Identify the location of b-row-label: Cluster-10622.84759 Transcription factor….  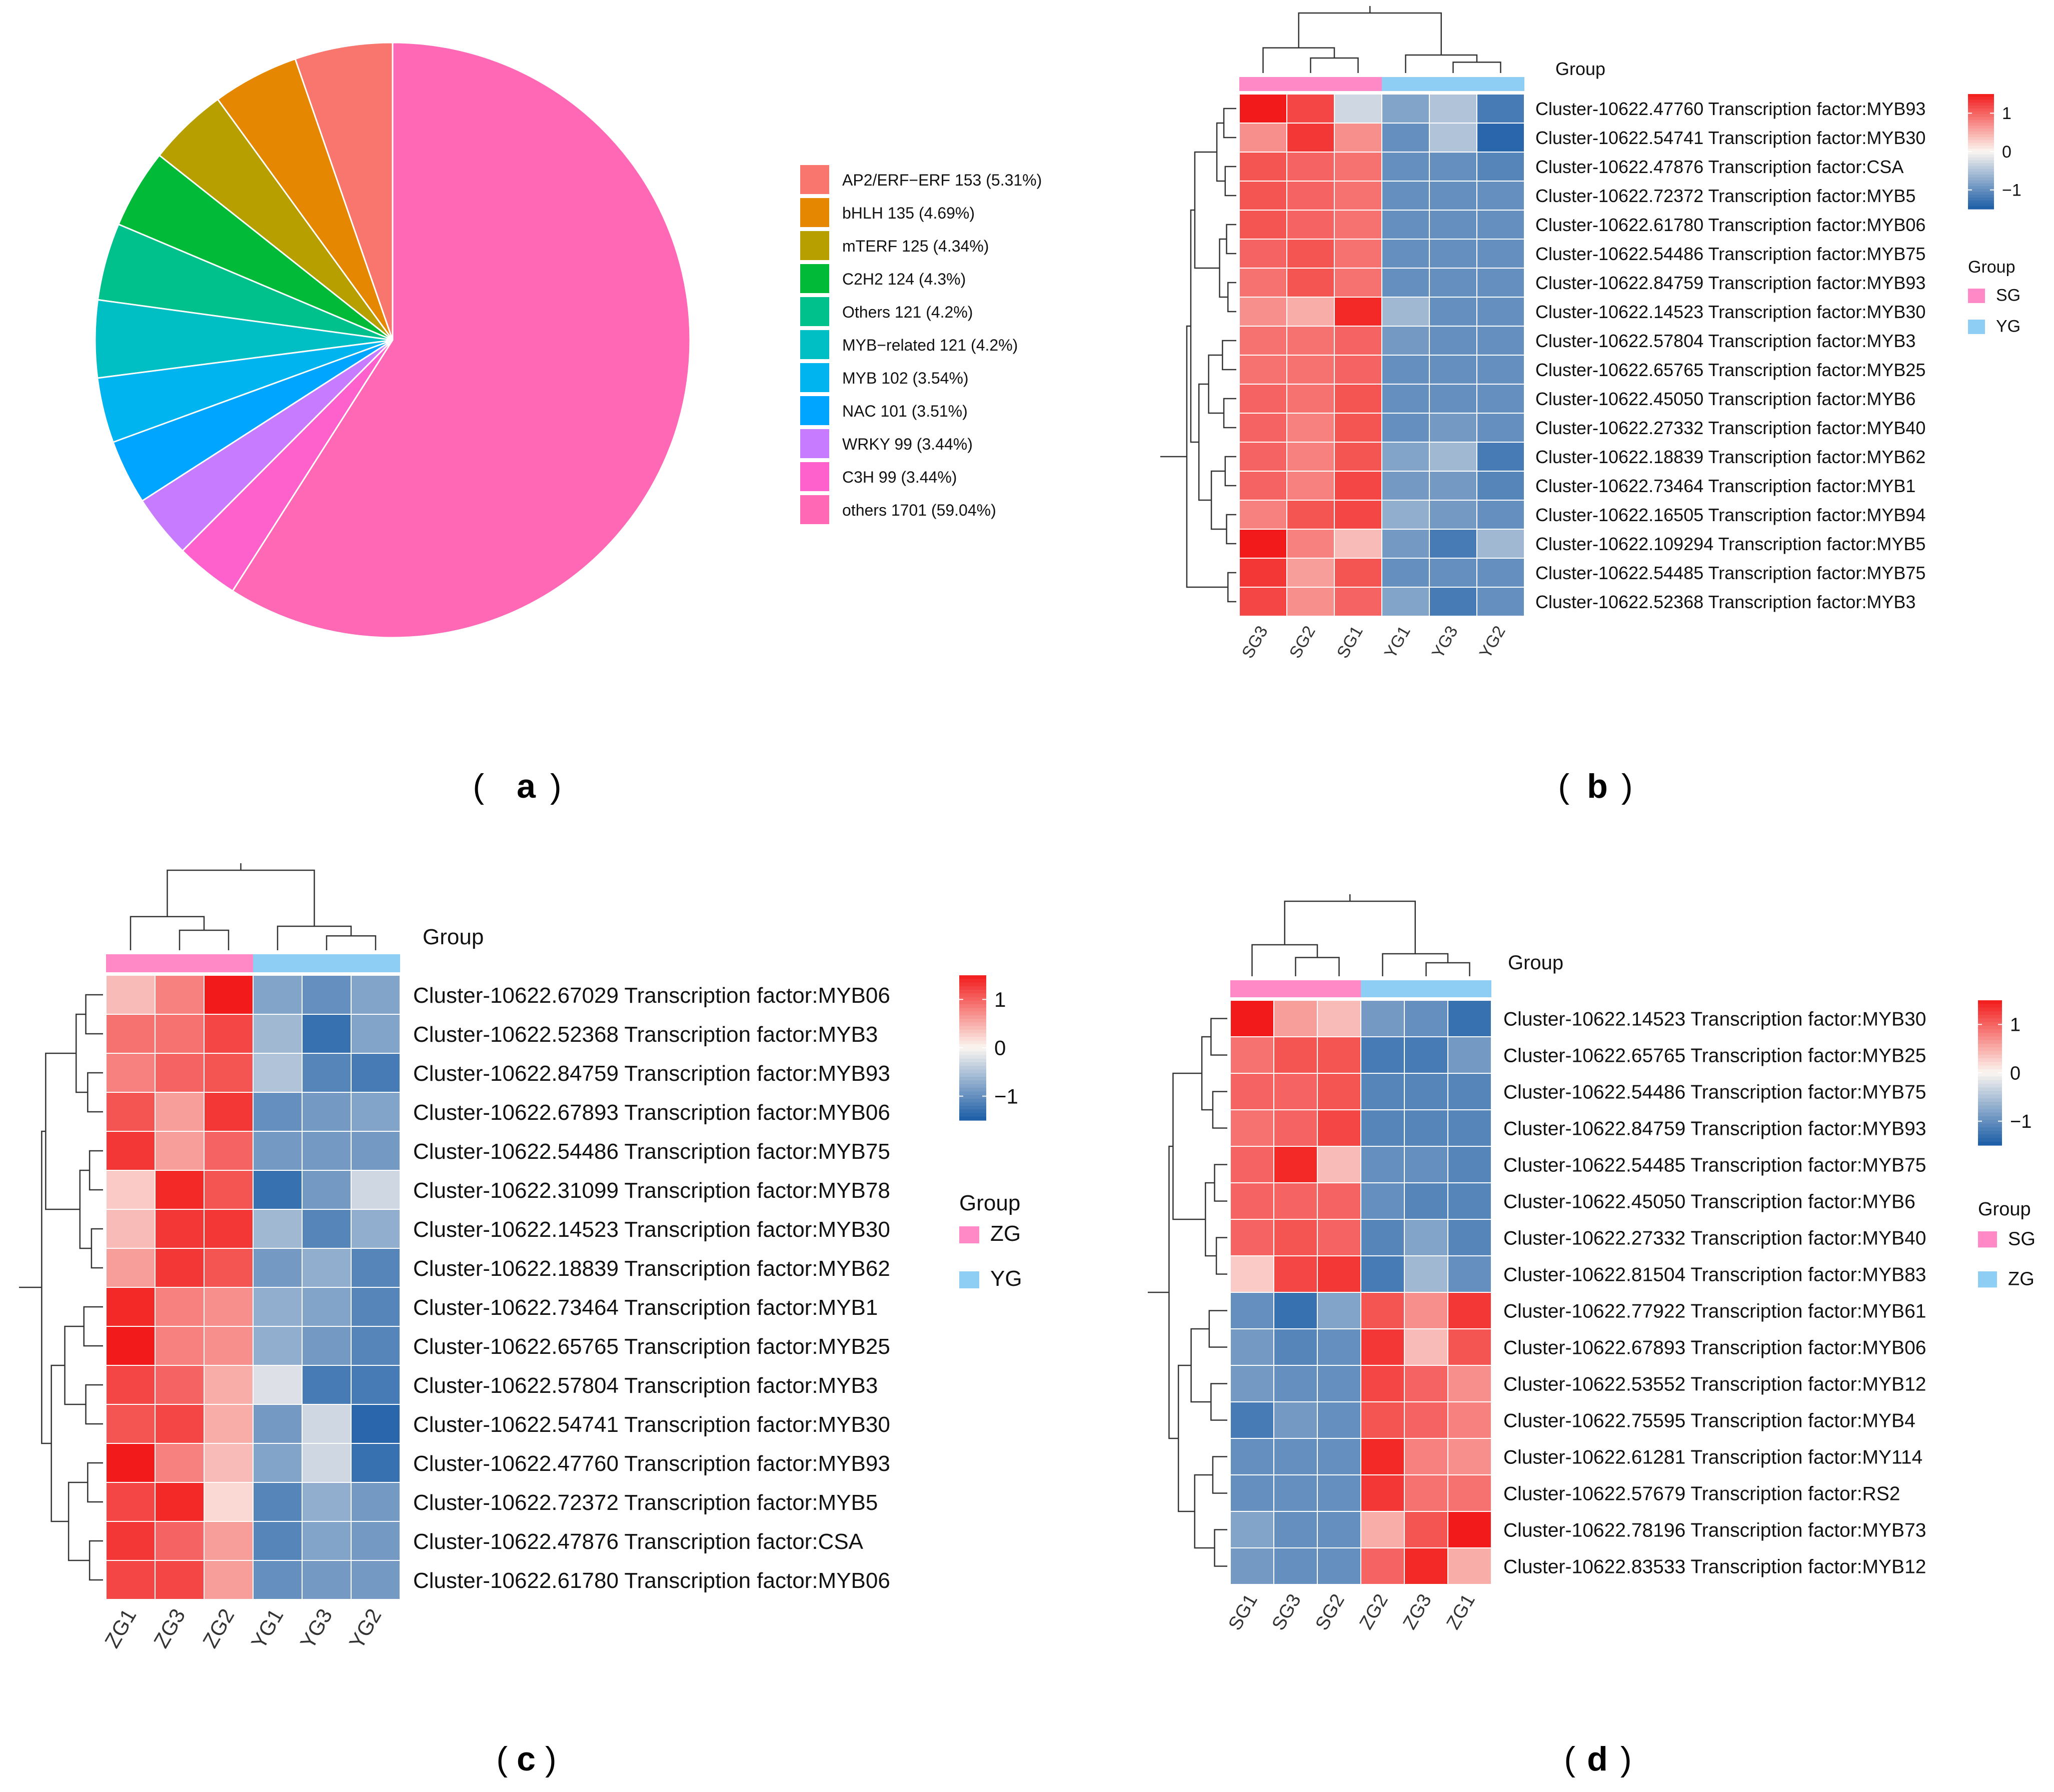
(1730, 283).